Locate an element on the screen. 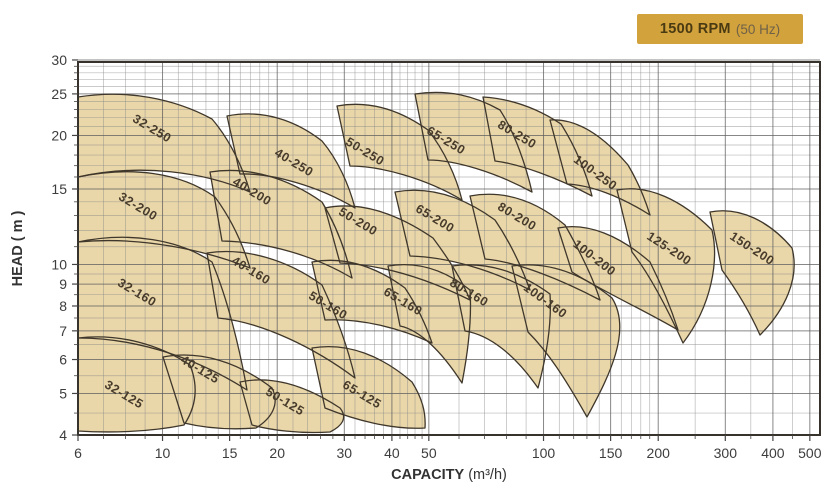 The height and width of the screenshot is (500, 835). y-tick-label-10: 10 is located at coordinates (59, 264).